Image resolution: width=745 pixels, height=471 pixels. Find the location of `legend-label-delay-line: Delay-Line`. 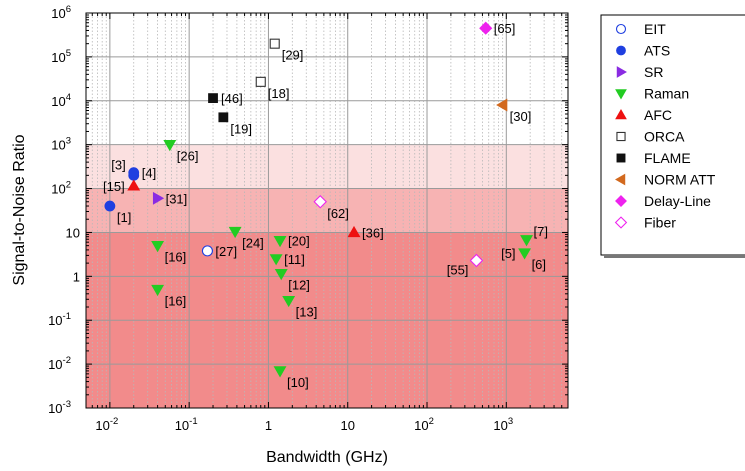

legend-label-delay-line: Delay-Line is located at coordinates (677, 201).